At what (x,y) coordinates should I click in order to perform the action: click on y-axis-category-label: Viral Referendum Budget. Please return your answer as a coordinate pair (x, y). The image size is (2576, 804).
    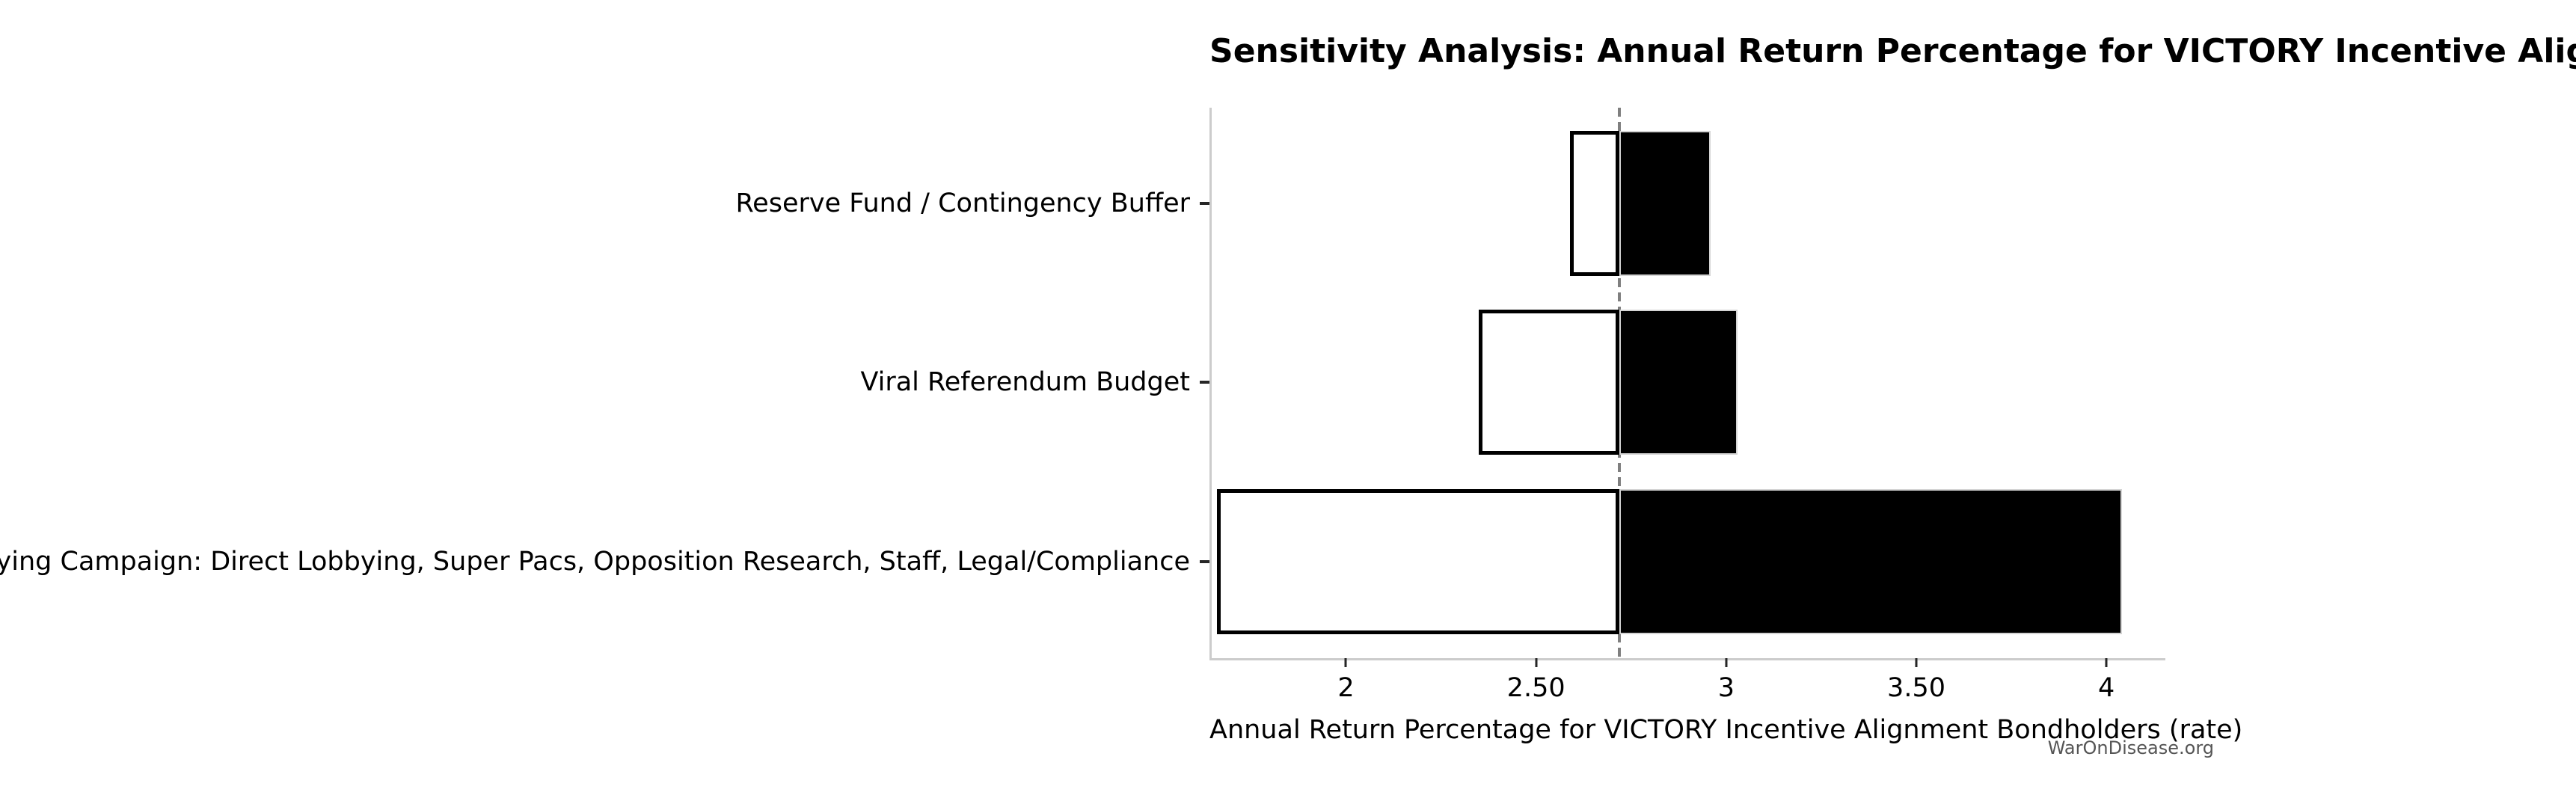
    Looking at the image, I should click on (1025, 382).